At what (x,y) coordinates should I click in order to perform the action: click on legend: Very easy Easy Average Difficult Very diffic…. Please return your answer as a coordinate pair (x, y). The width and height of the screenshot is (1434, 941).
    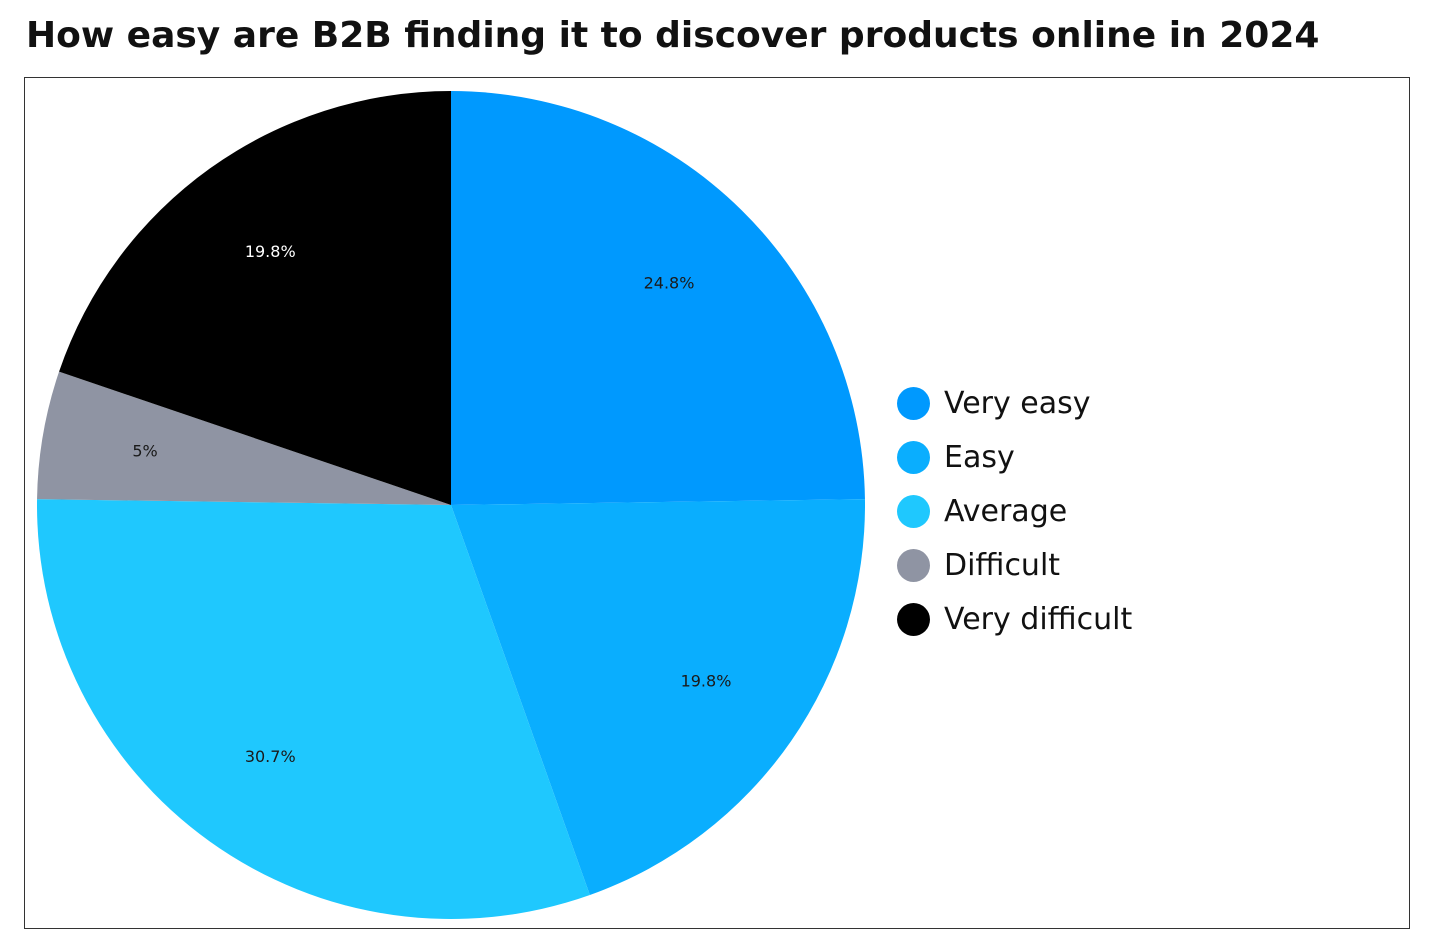
    Looking at the image, I should click on (1014, 511).